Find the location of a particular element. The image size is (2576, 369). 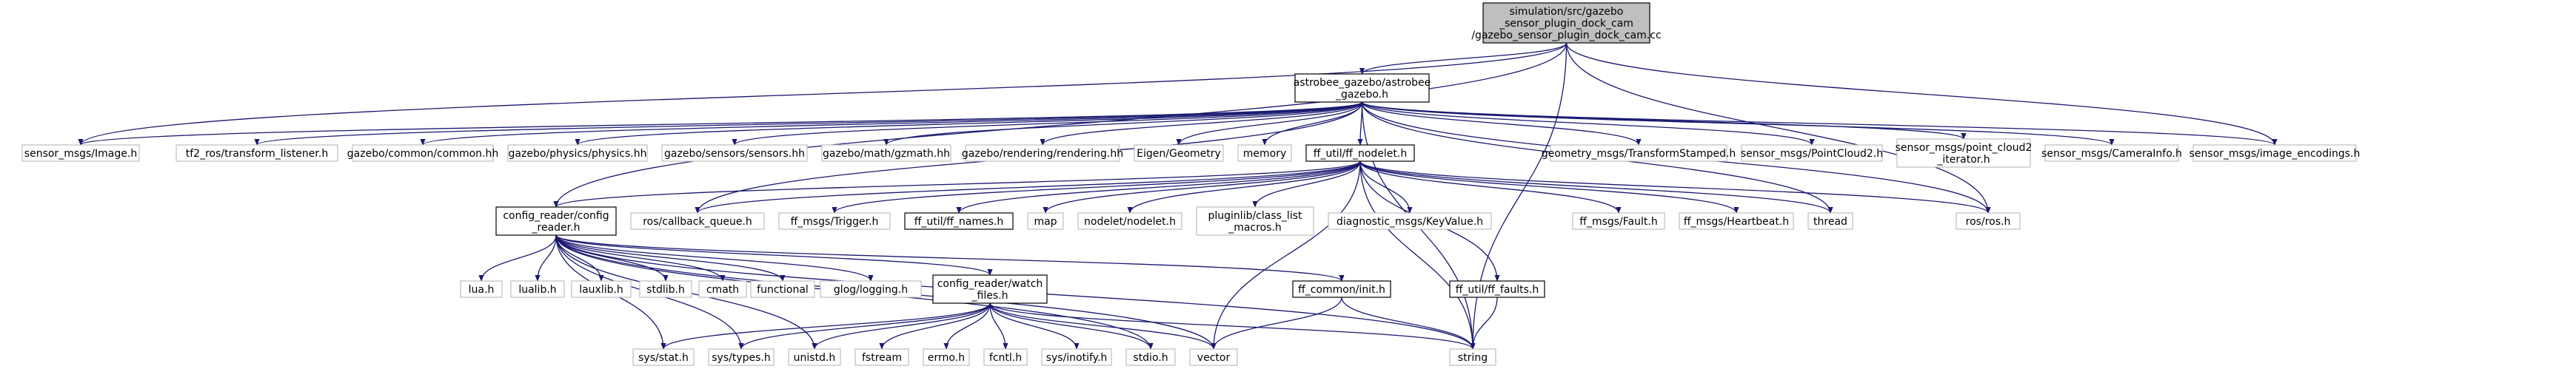

node-eigen: Eigen/Geometry is located at coordinates (1179, 153).